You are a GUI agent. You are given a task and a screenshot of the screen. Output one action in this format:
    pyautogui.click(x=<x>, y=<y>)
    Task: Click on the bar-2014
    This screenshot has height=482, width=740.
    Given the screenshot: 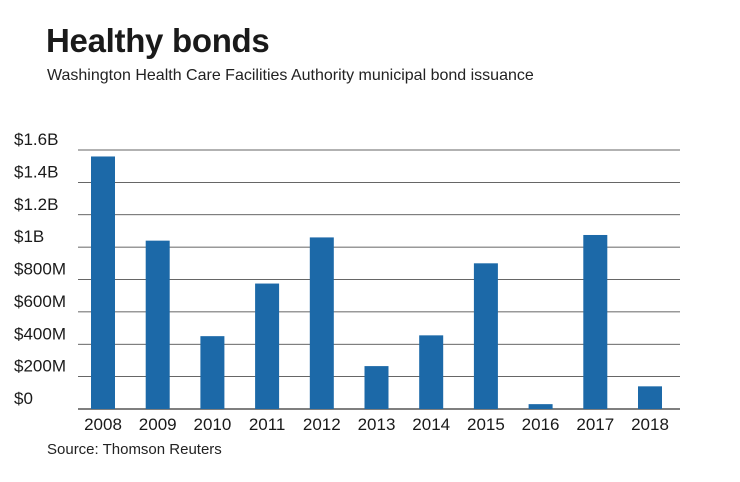 What is the action you would take?
    pyautogui.click(x=431, y=372)
    